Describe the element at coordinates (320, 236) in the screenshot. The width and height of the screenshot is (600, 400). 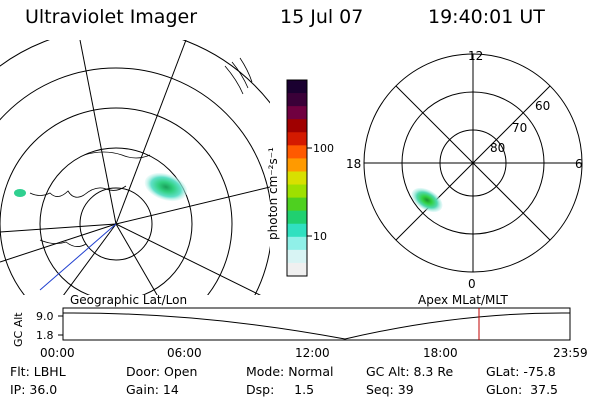
I see `colorbar-tick-10: 10` at that location.